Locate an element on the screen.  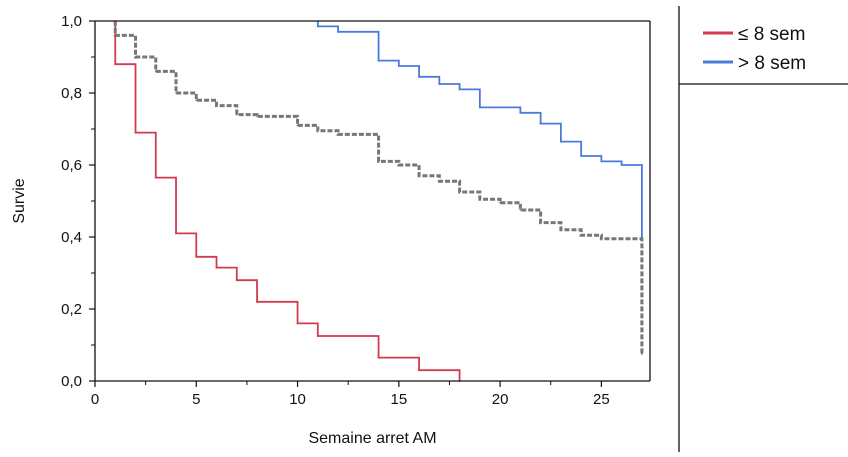
x-tick-label: 0 is located at coordinates (95, 399).